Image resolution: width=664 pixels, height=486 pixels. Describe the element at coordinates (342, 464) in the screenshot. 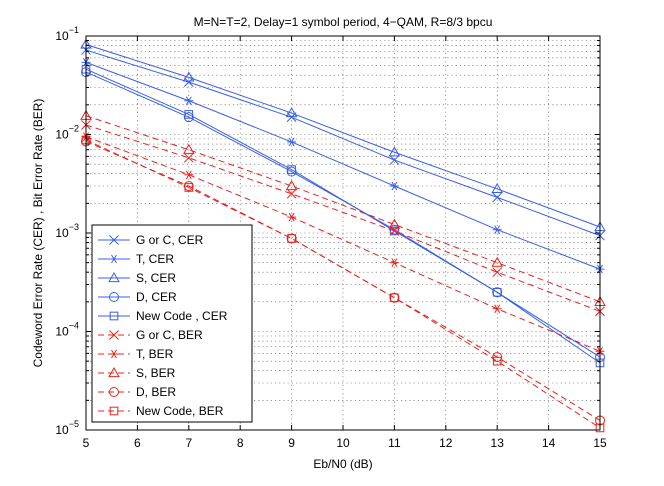

I see `x-axis-label: Eb/N0 (dB)` at that location.